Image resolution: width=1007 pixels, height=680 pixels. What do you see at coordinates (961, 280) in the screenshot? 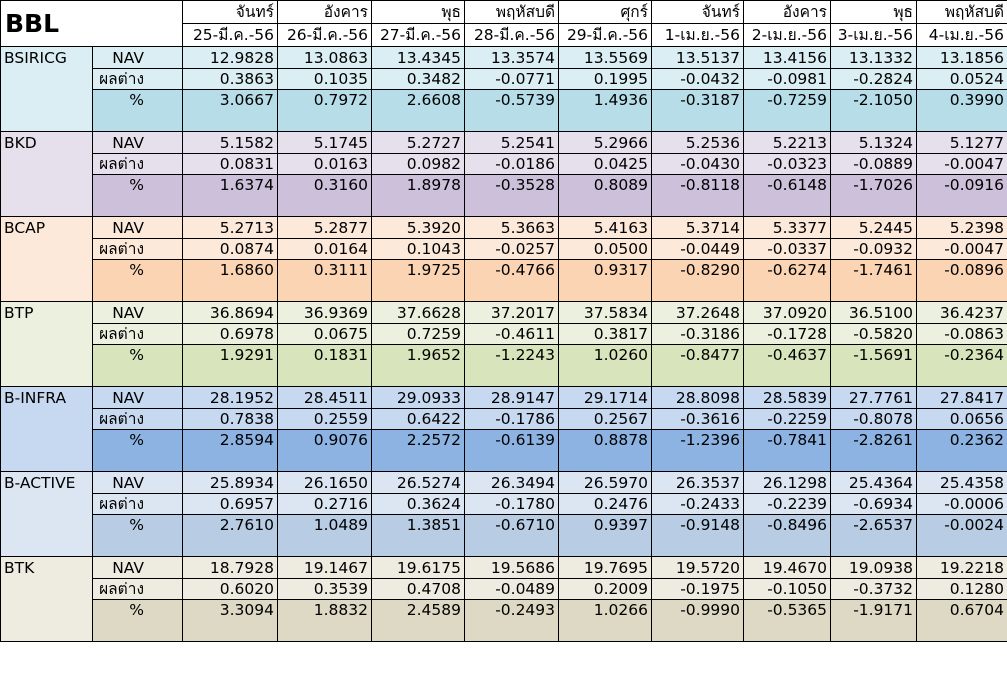
I see `value-cell: -0.0896` at bounding box center [961, 280].